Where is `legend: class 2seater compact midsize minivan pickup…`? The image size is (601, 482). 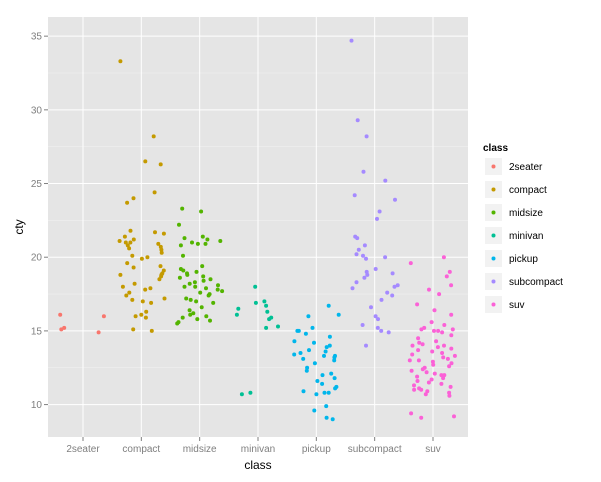
legend: class 2seater compact midsize minivan pickup… is located at coordinates (523, 228).